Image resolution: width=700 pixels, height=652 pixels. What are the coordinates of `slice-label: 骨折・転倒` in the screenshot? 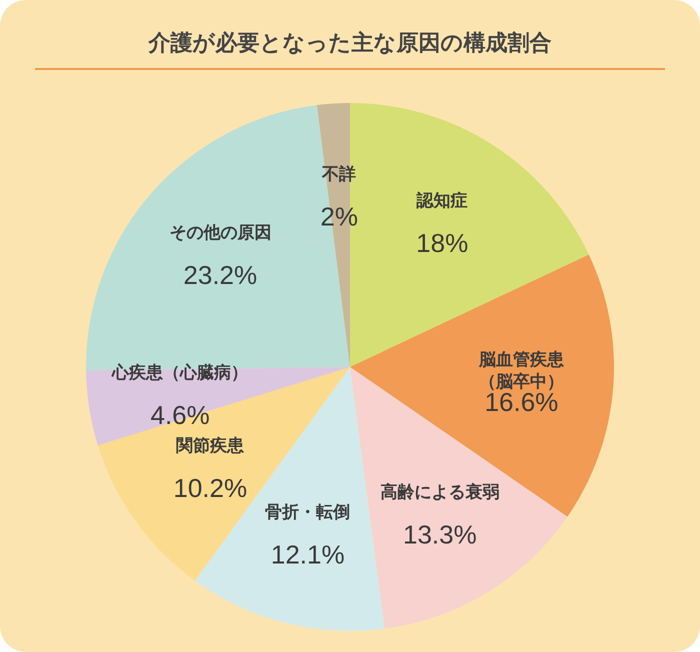 It's located at (307, 512).